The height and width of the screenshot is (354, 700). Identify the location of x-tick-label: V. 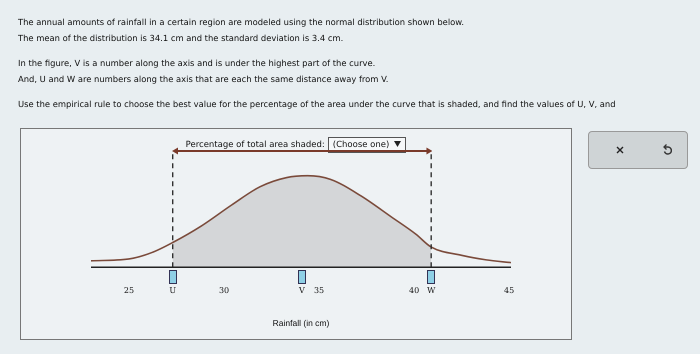
(302, 291).